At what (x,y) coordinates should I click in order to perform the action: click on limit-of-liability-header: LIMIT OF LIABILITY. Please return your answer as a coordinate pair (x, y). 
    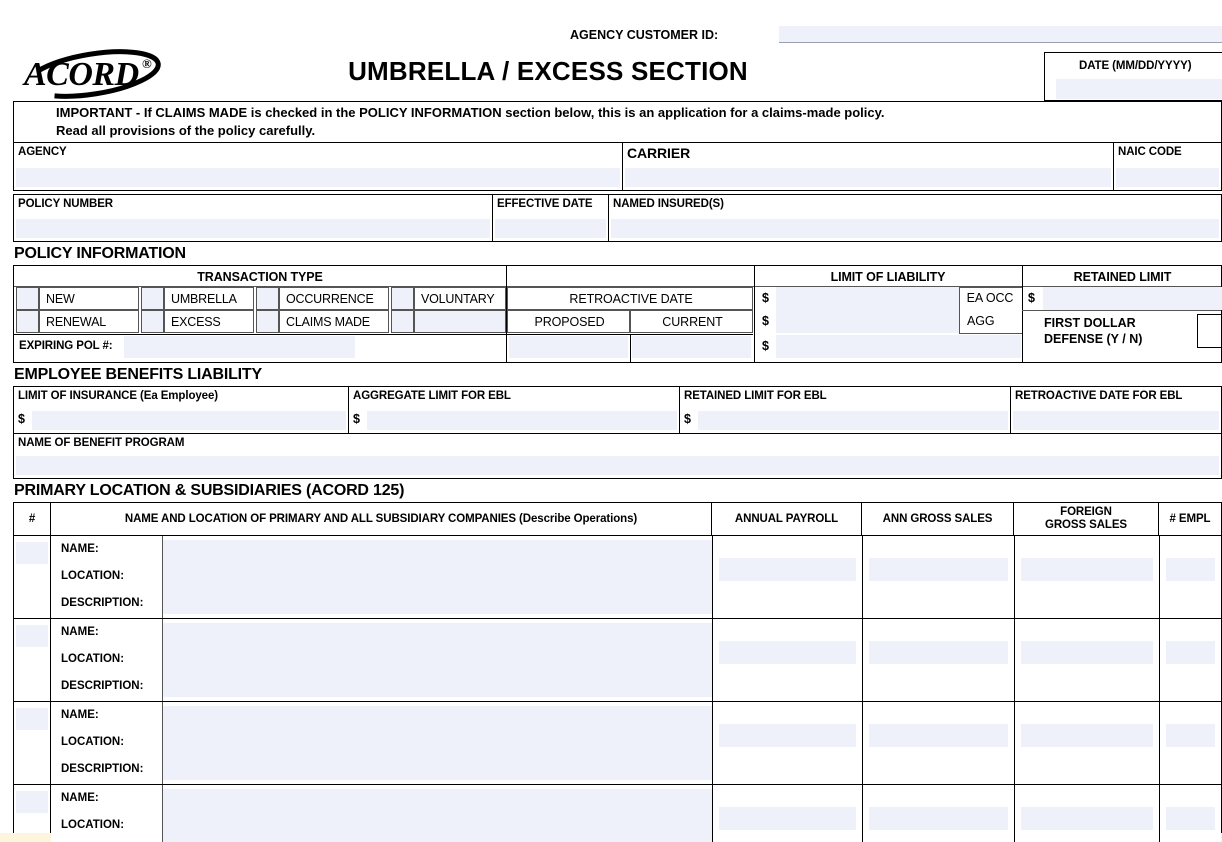
    Looking at the image, I should click on (888, 277).